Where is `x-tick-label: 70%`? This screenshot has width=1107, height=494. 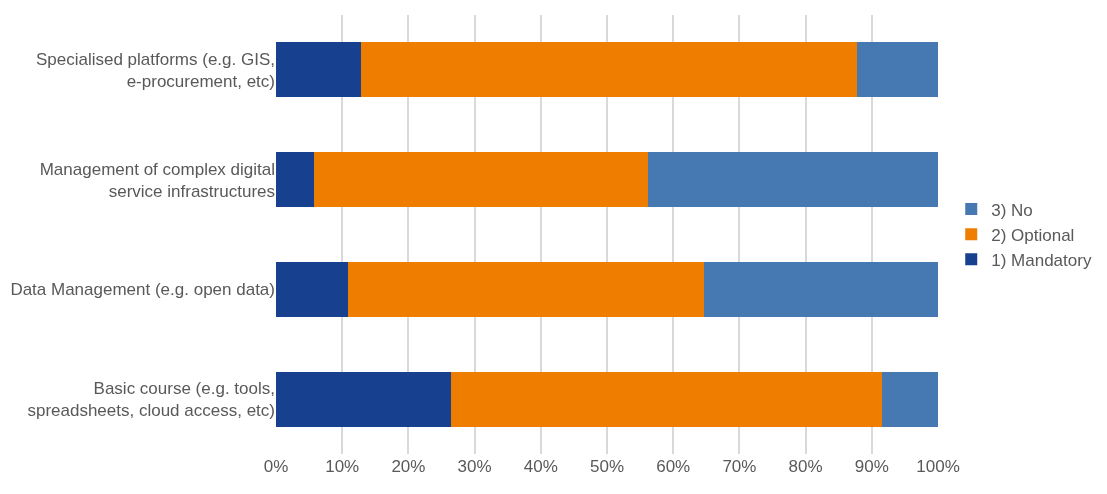
x-tick-label: 70% is located at coordinates (739, 466).